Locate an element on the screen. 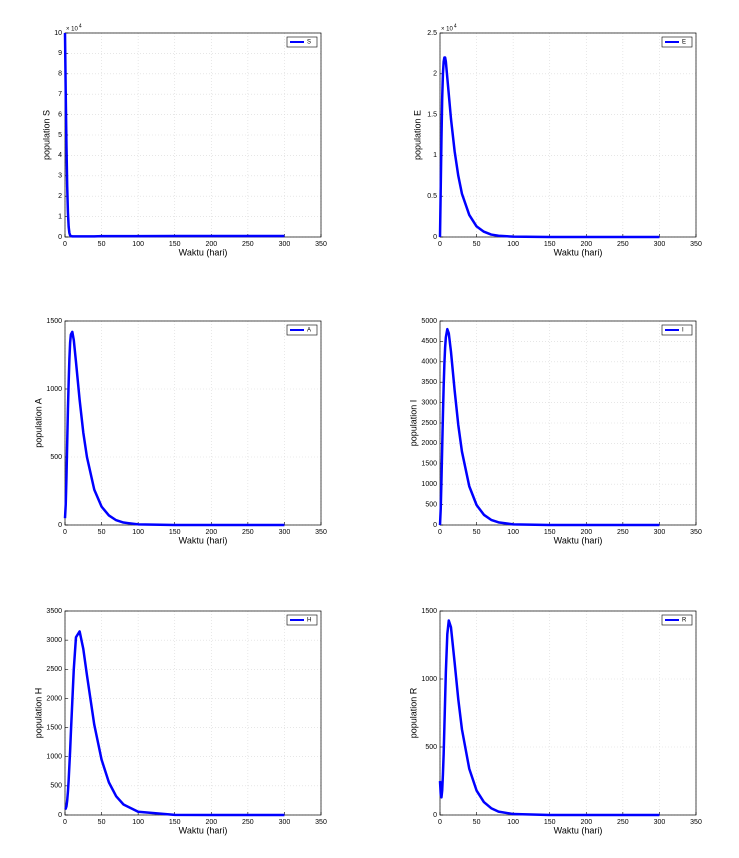  y-tick-label: 1.5 is located at coordinates (432, 114).